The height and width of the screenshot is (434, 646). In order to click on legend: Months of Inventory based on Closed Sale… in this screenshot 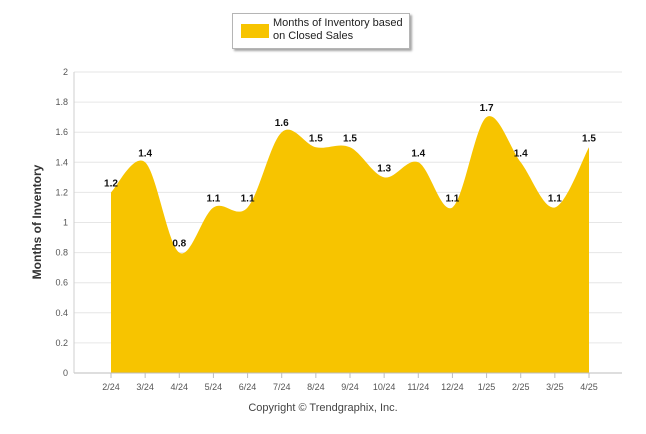, I will do `click(321, 31)`.